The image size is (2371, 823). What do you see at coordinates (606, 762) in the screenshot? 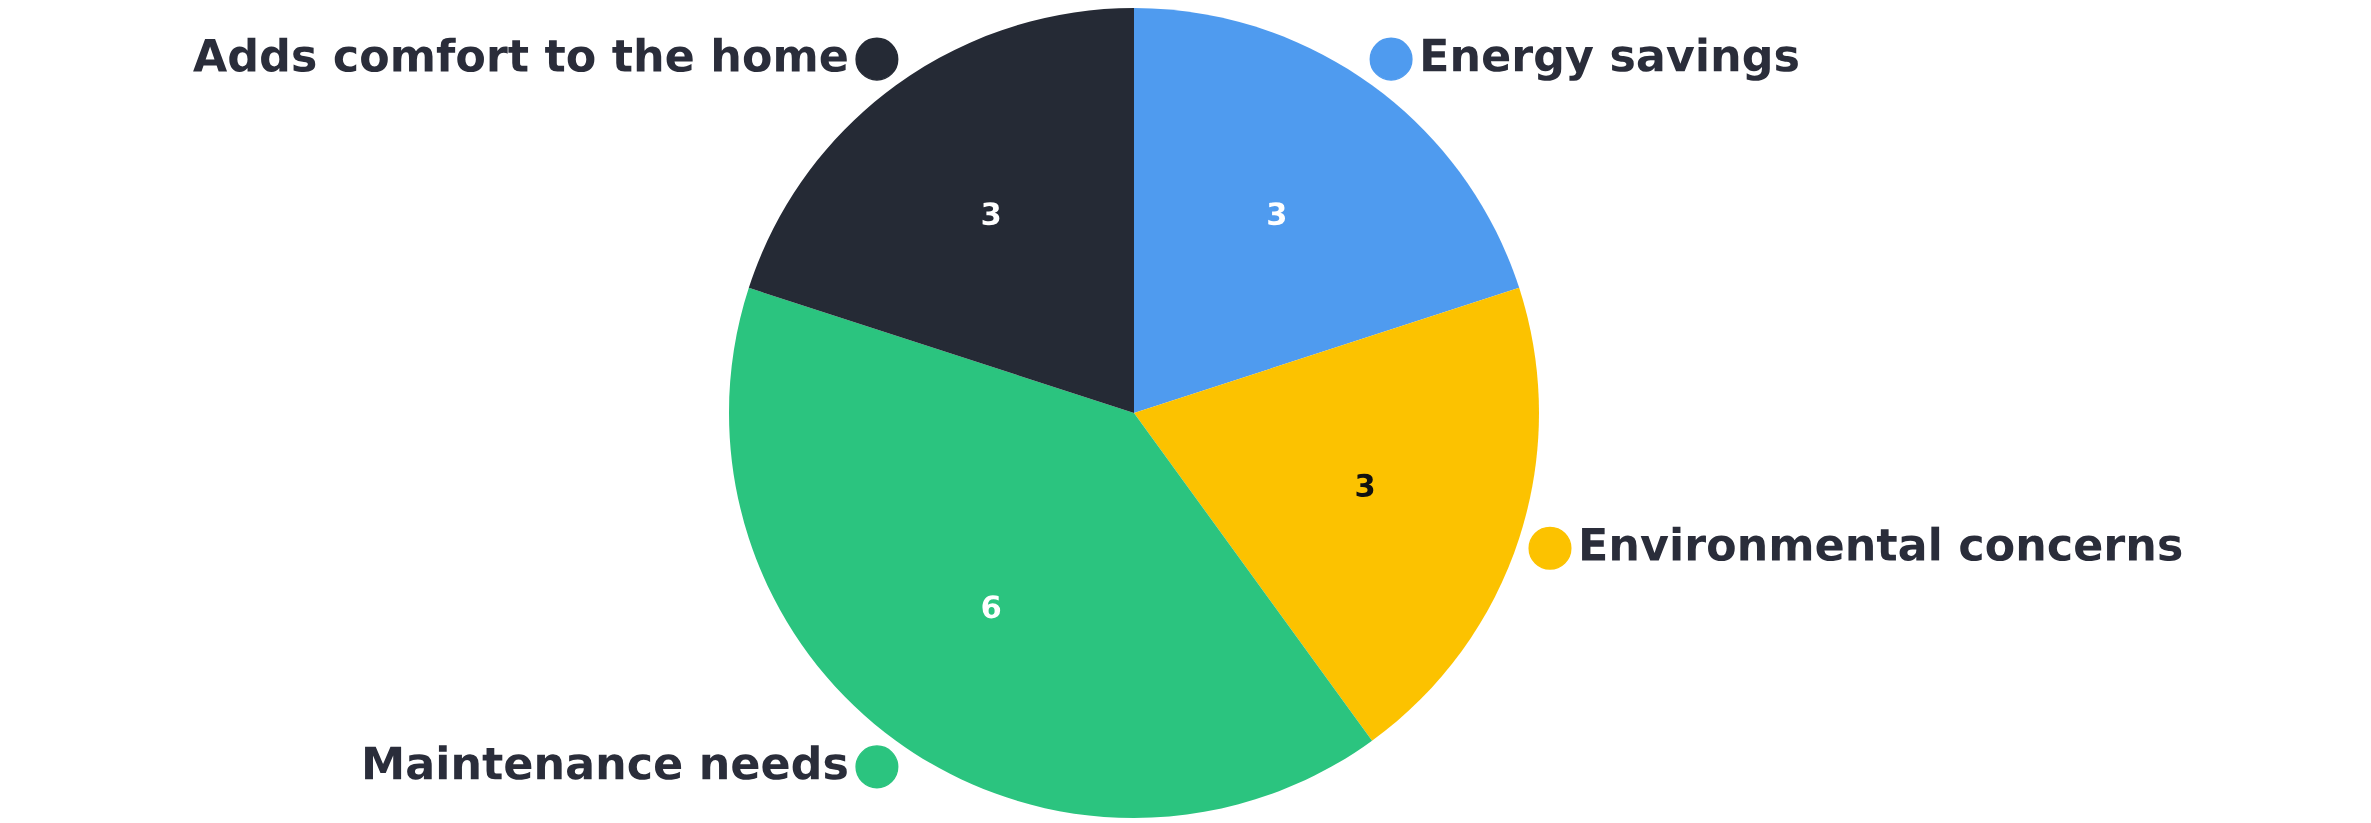
I see `slice-label: Maintenance needs` at bounding box center [606, 762].